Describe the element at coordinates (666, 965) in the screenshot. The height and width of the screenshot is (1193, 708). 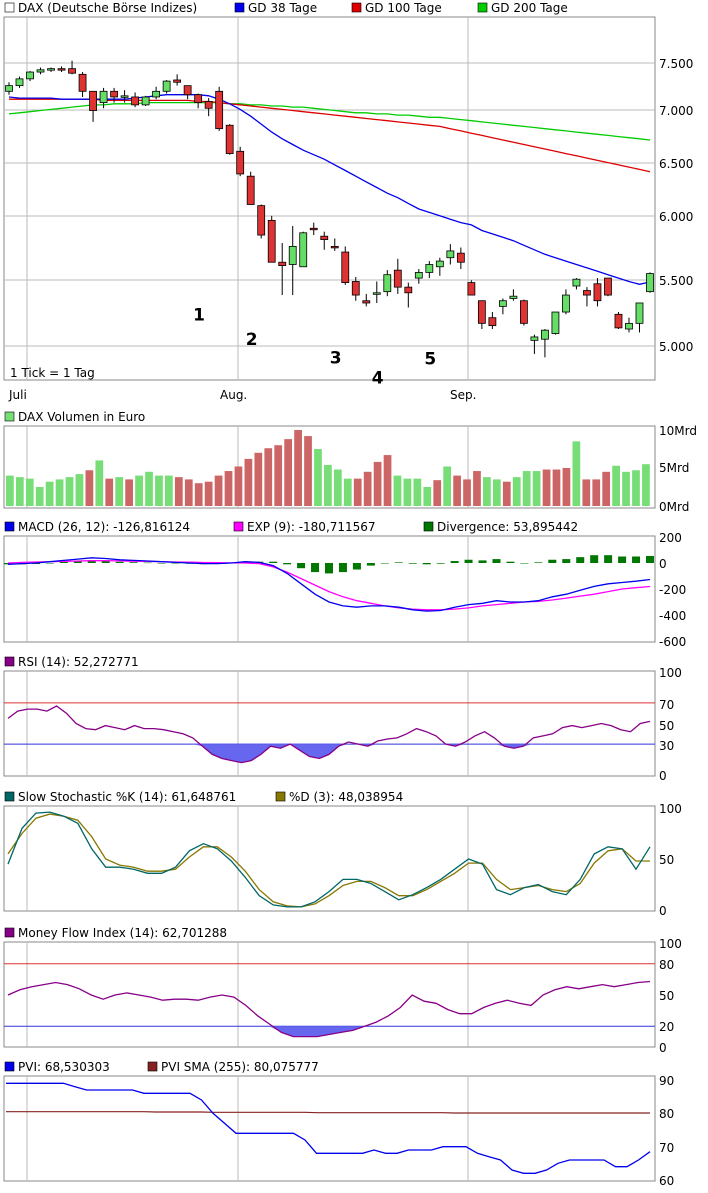
I see `mfi-ytick-1: 80` at that location.